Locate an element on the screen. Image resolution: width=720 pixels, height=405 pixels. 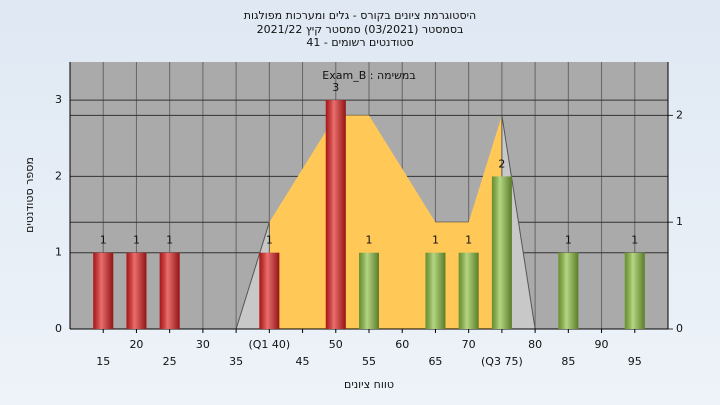
x-tick-label: (Q3 75) is located at coordinates (502, 361).